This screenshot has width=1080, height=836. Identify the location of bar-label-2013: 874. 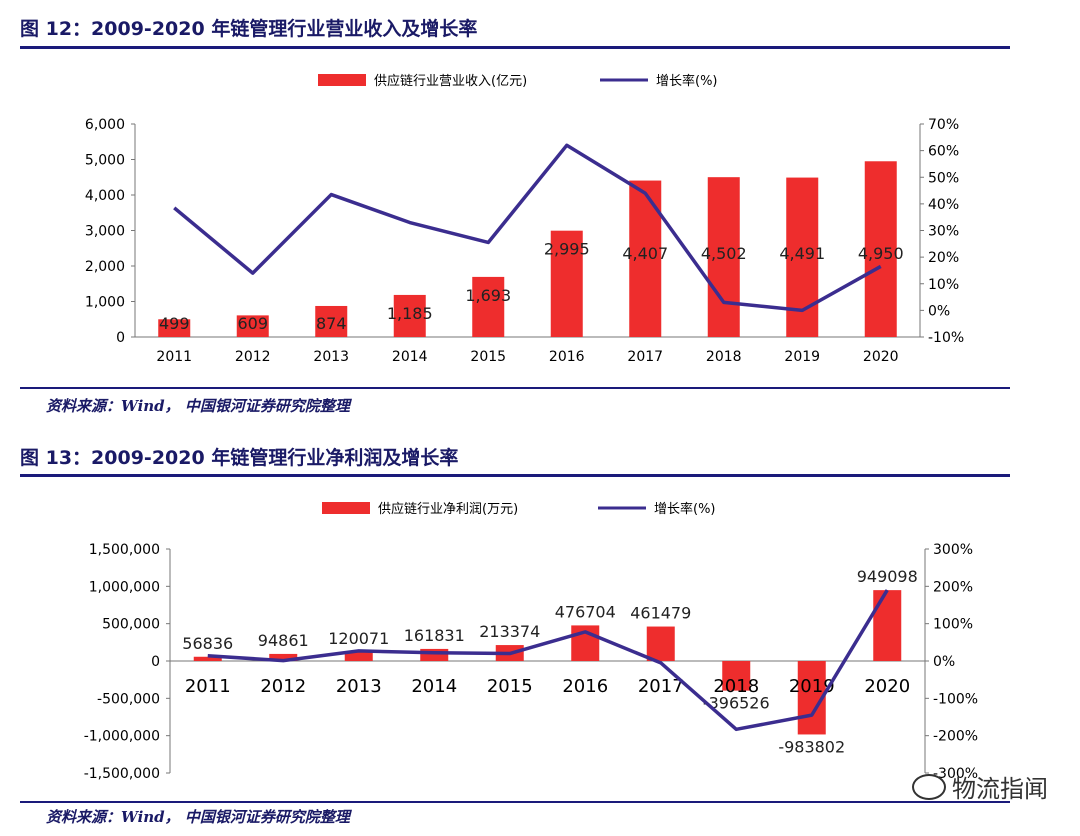
(331, 323).